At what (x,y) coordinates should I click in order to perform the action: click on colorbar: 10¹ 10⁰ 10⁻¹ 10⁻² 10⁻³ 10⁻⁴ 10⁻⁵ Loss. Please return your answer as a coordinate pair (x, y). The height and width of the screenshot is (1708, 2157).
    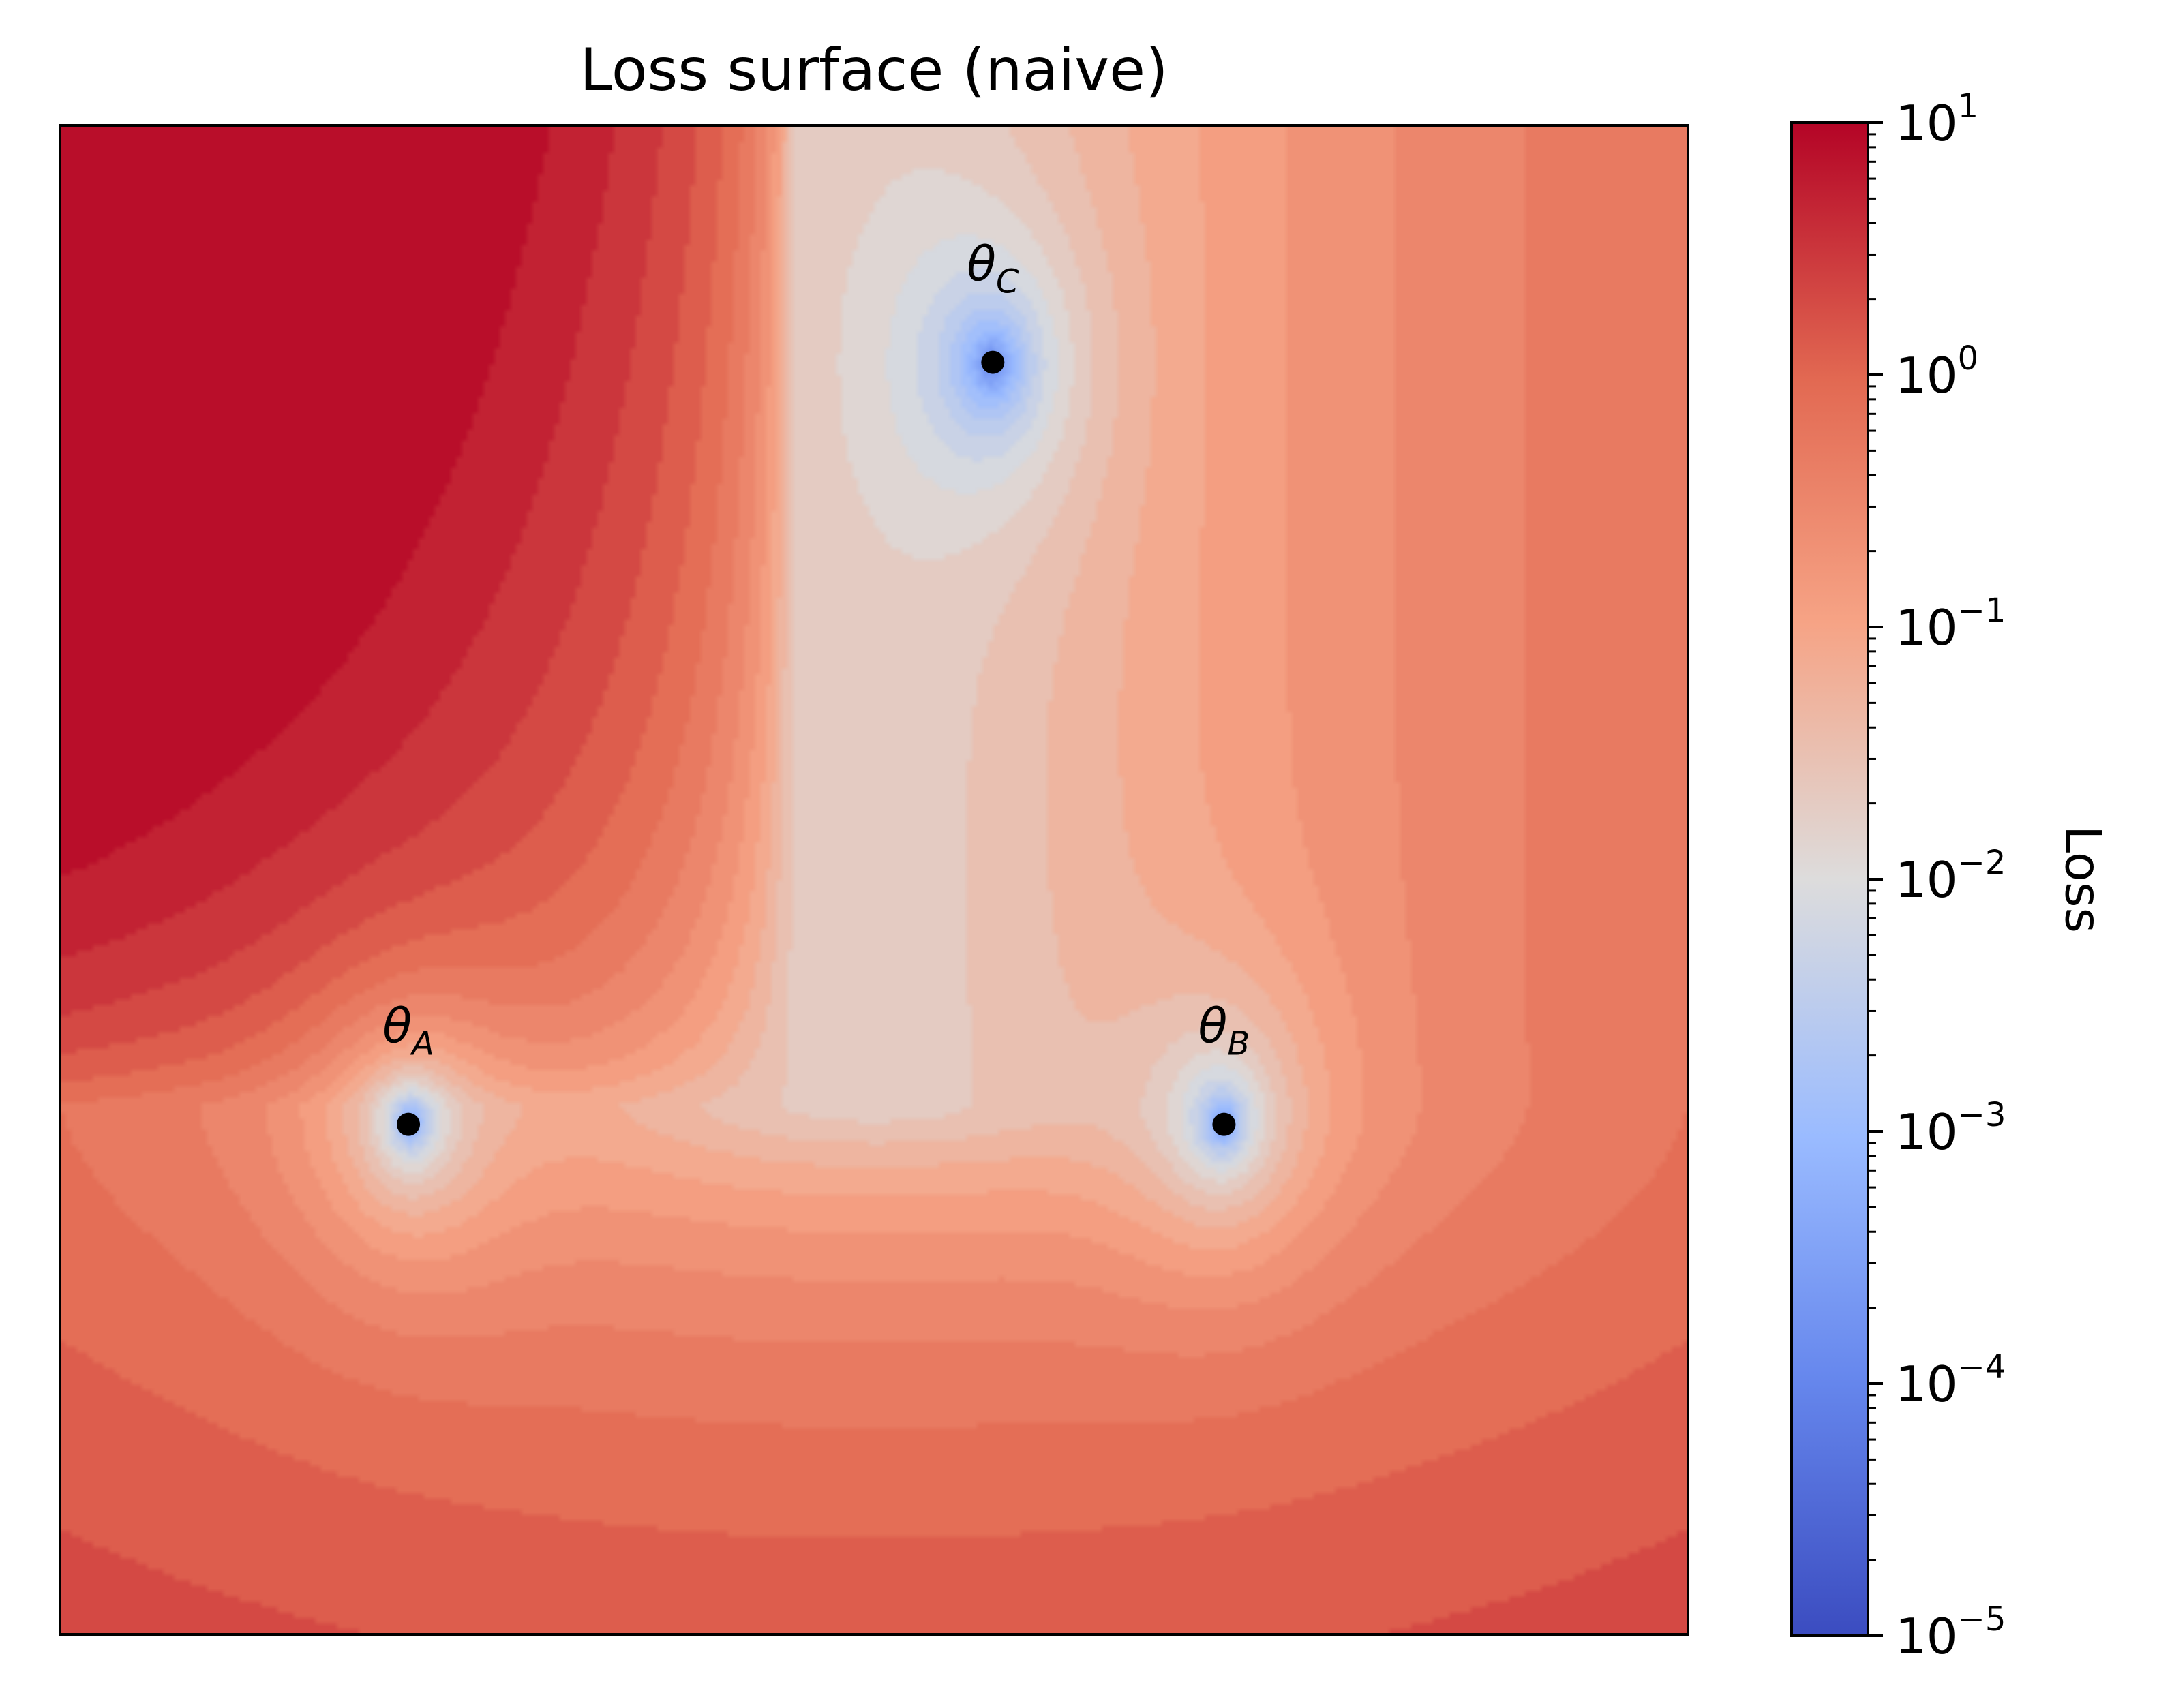
    Looking at the image, I should click on (1950, 876).